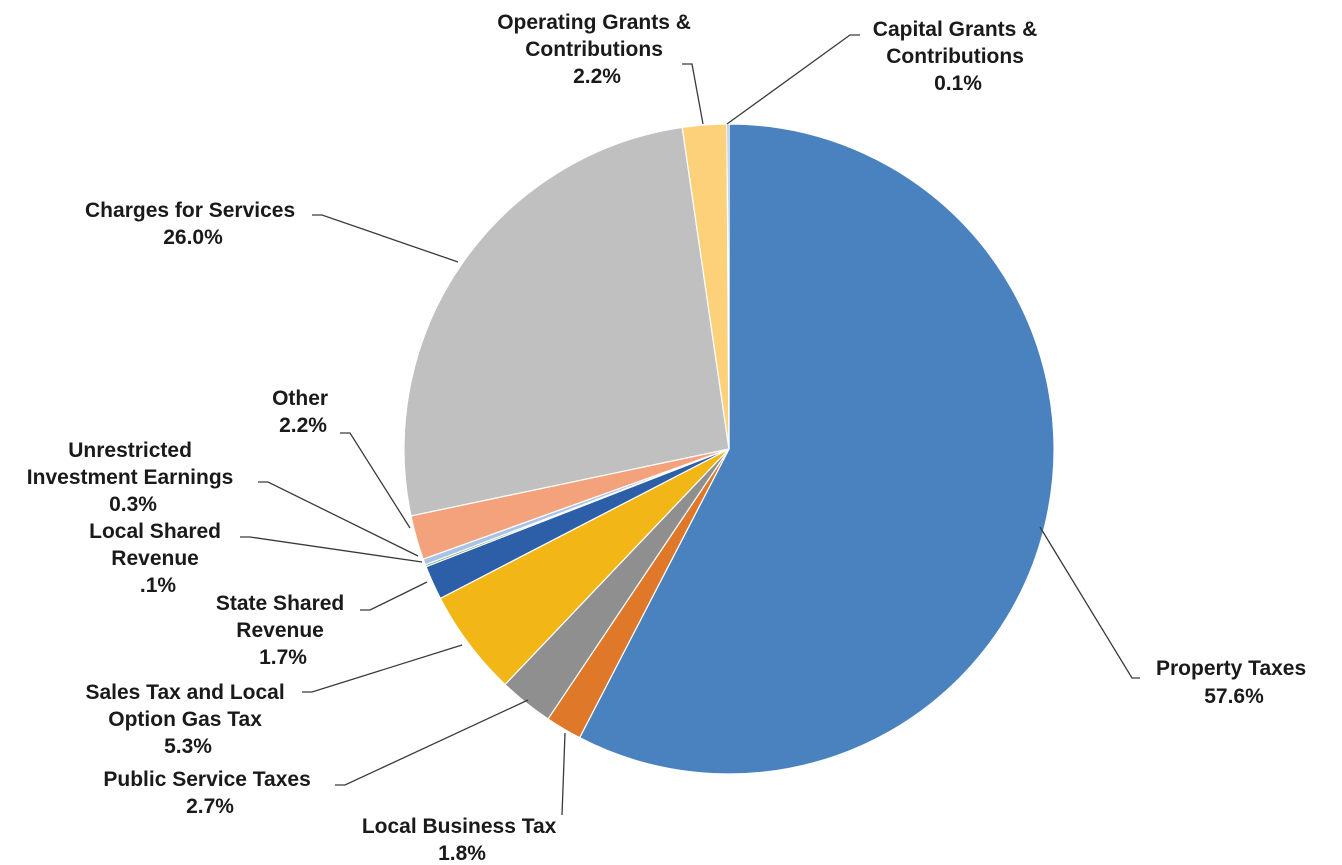 The image size is (1342, 865). Describe the element at coordinates (958, 56) in the screenshot. I see `label-capital: Capital Grants & Contributions 0.1%` at that location.